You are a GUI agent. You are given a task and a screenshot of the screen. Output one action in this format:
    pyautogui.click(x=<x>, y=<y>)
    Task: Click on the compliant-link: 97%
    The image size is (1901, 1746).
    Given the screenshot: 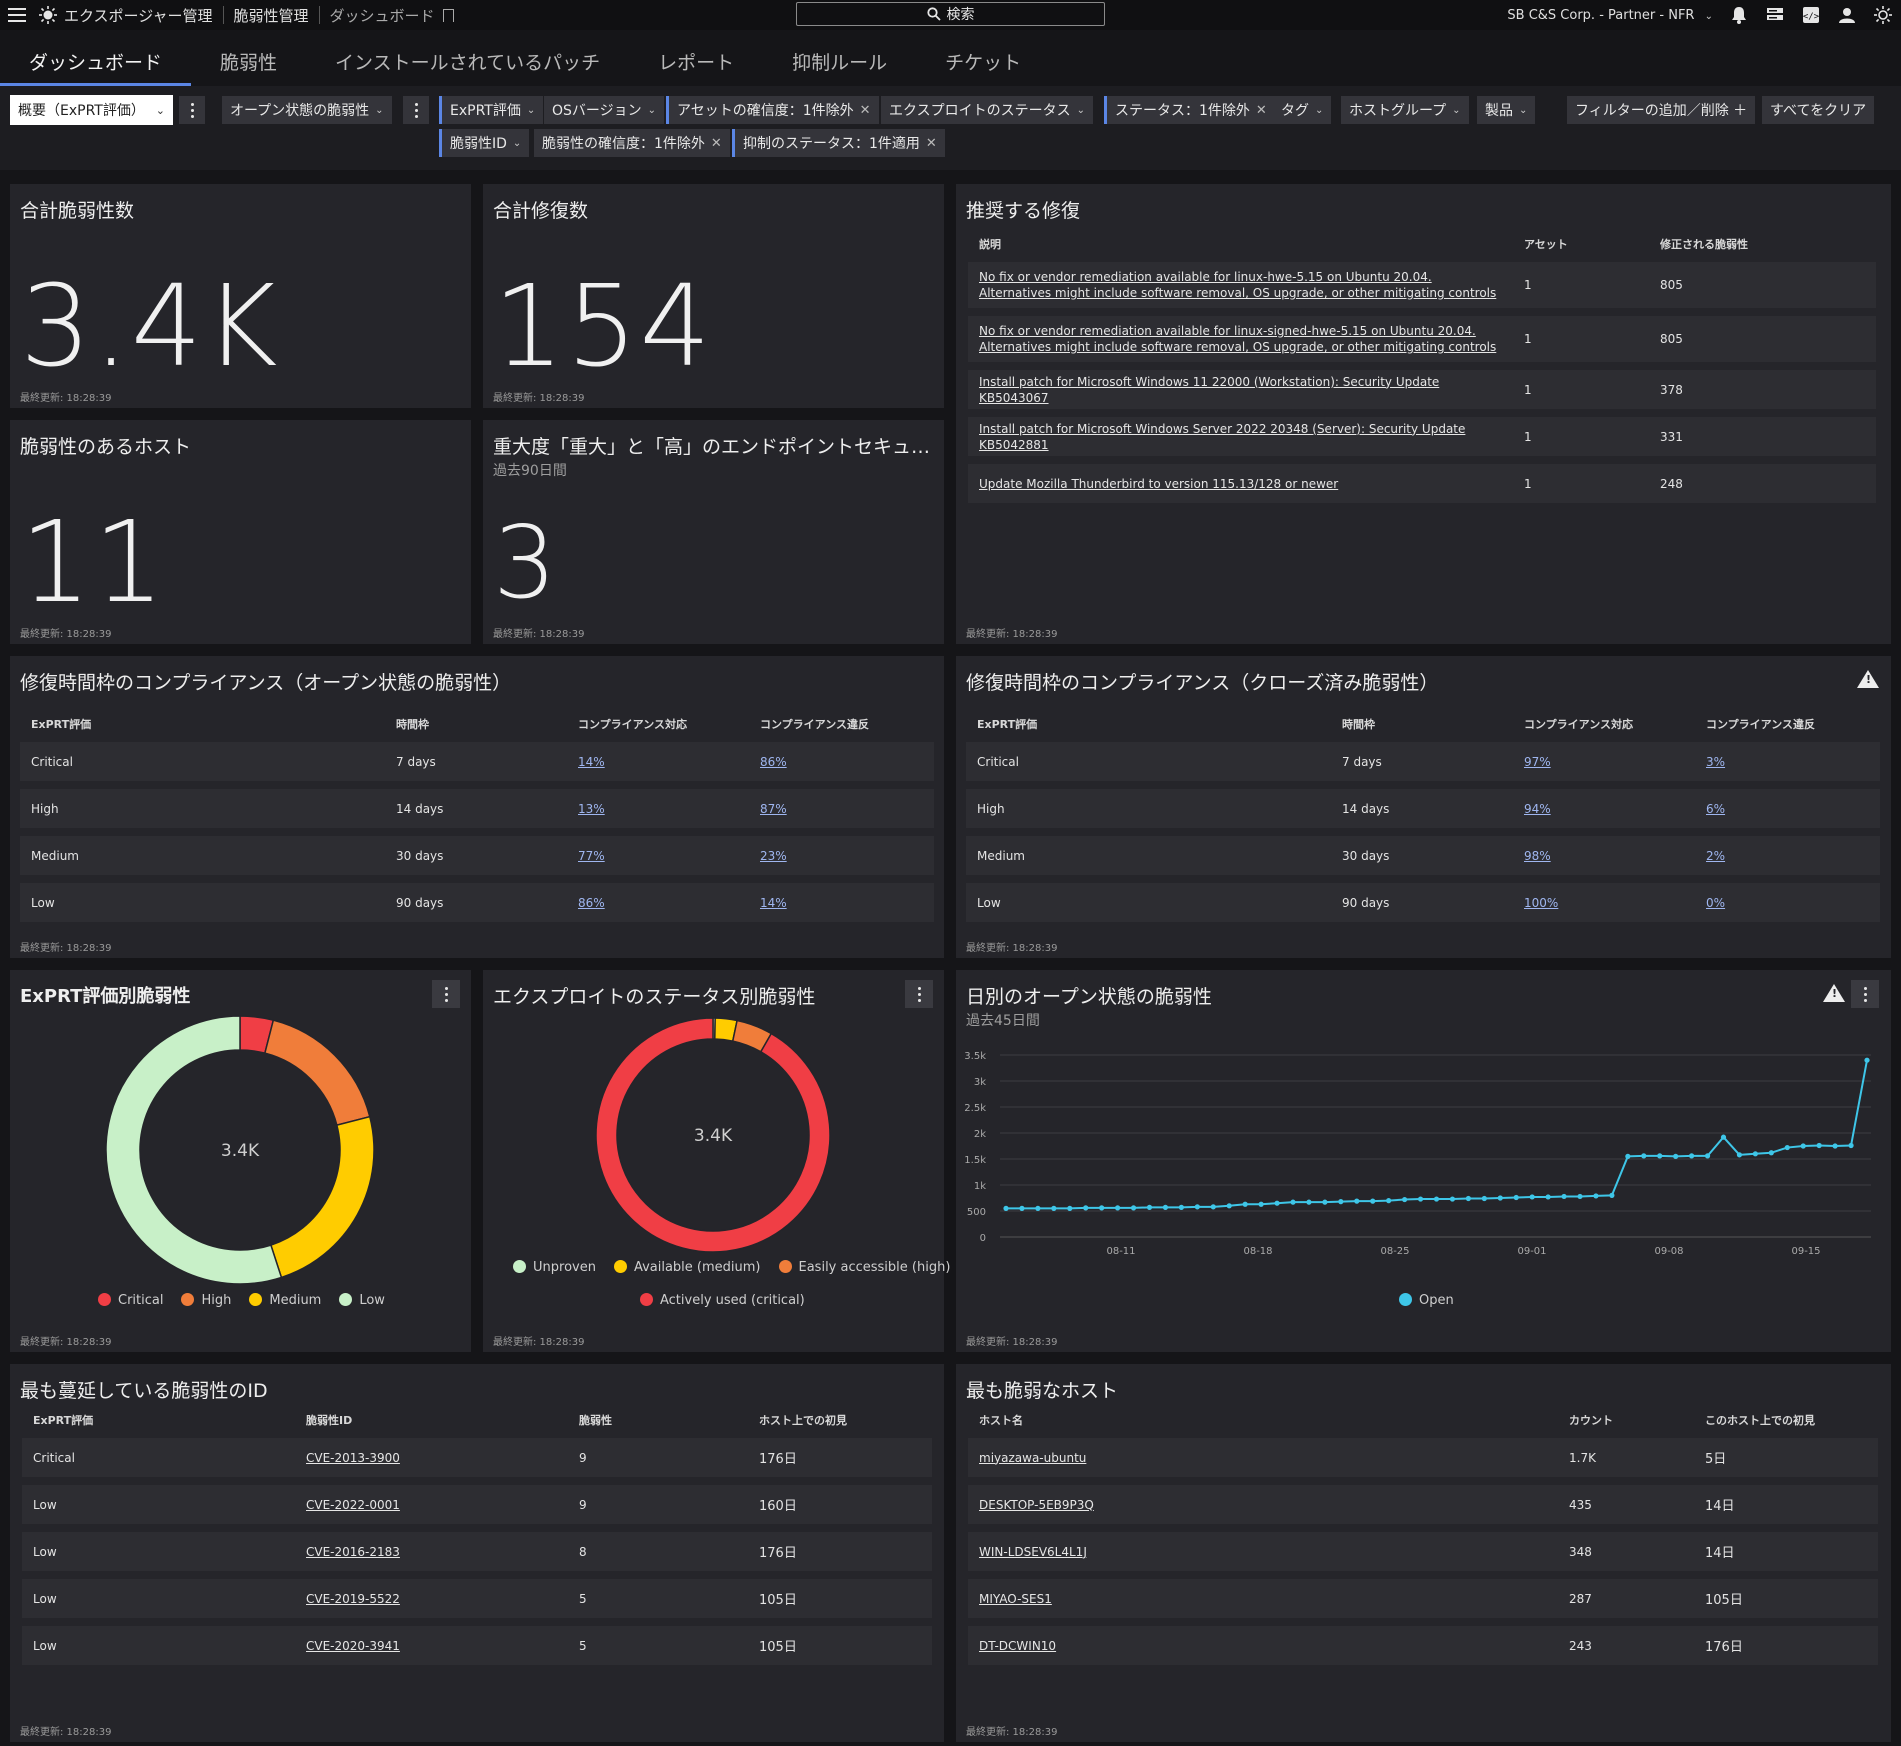 What is the action you would take?
    pyautogui.click(x=1537, y=761)
    